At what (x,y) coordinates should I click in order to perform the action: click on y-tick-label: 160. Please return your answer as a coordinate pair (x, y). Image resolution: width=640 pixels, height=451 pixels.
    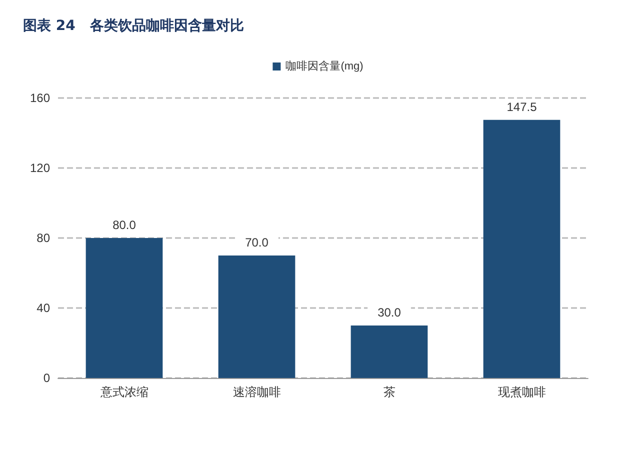
    Looking at the image, I should click on (40, 98).